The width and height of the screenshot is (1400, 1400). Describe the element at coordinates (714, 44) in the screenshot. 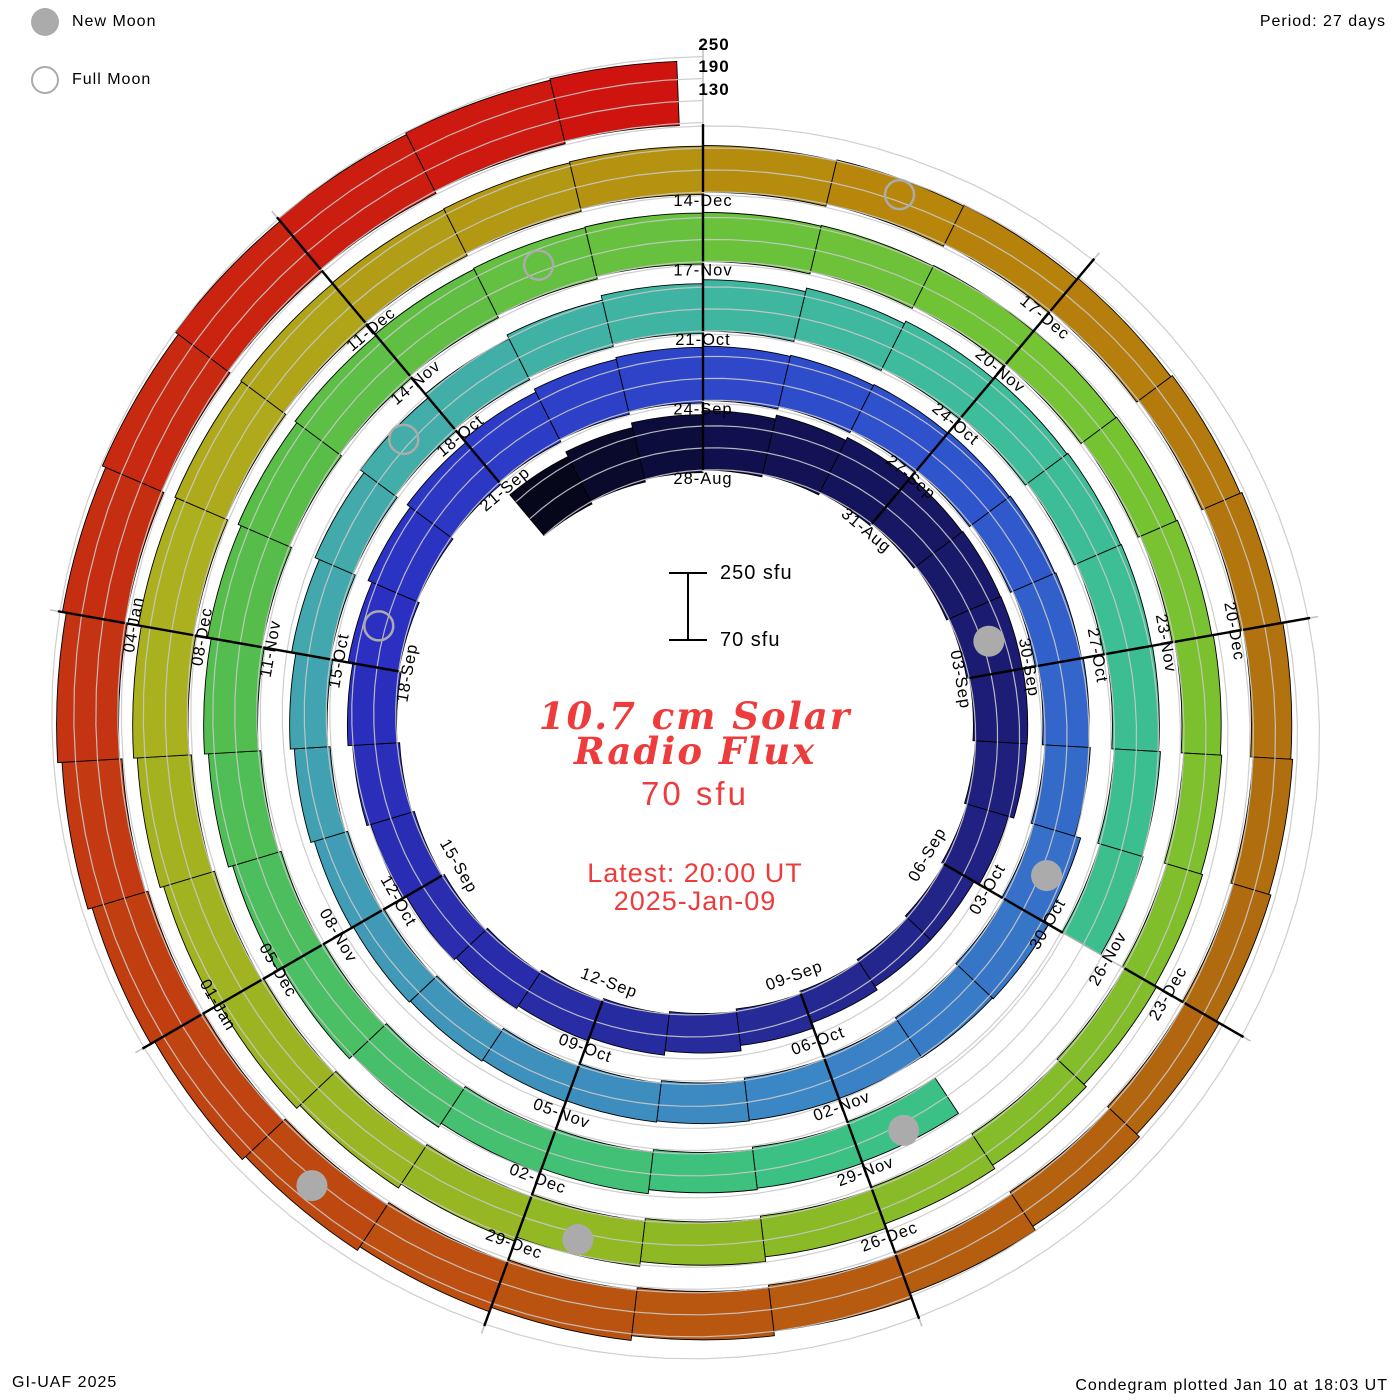

I see `radial-scale-250: 250` at that location.